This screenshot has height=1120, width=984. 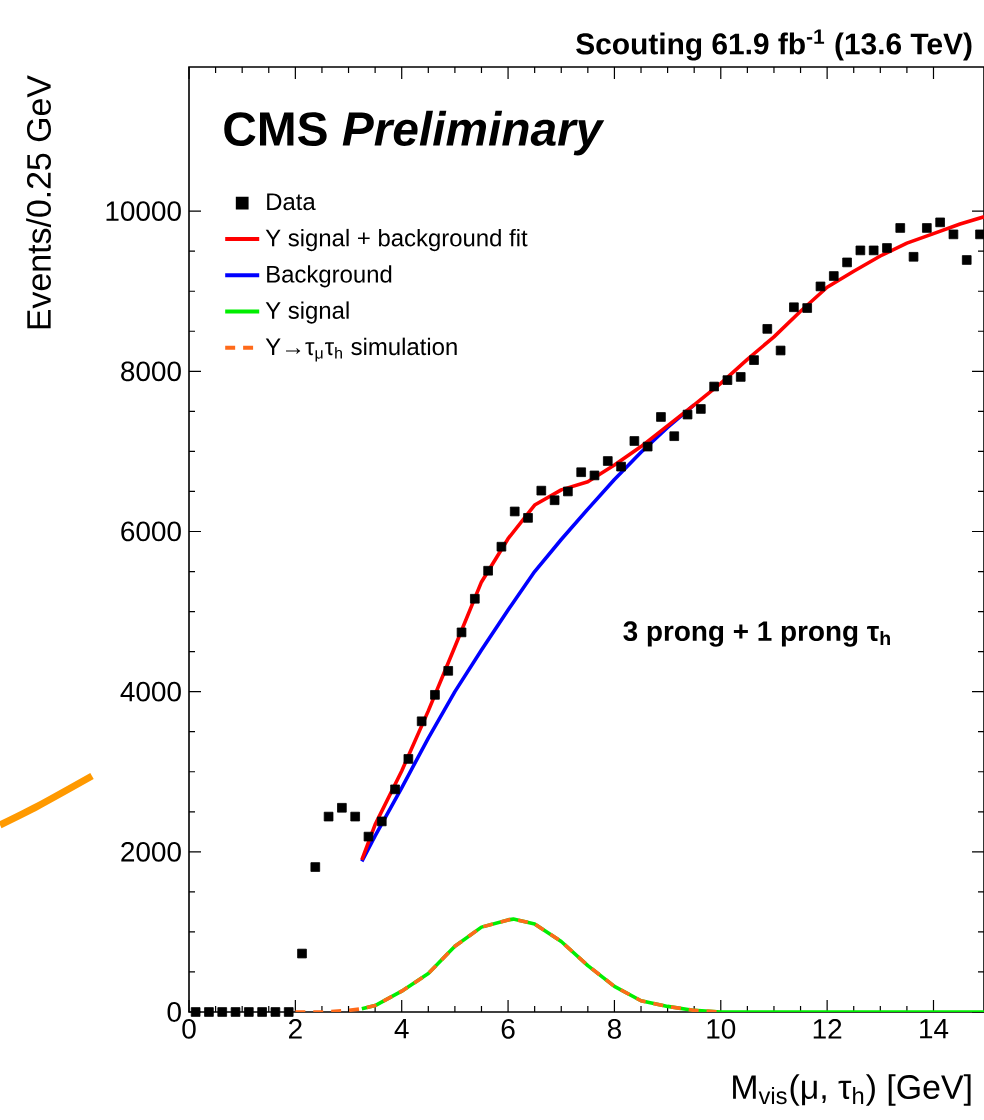 I want to click on x-axis-title: M$_{vis}$(μ, τ$_{h}$) [GeV], so click(x=852, y=1090).